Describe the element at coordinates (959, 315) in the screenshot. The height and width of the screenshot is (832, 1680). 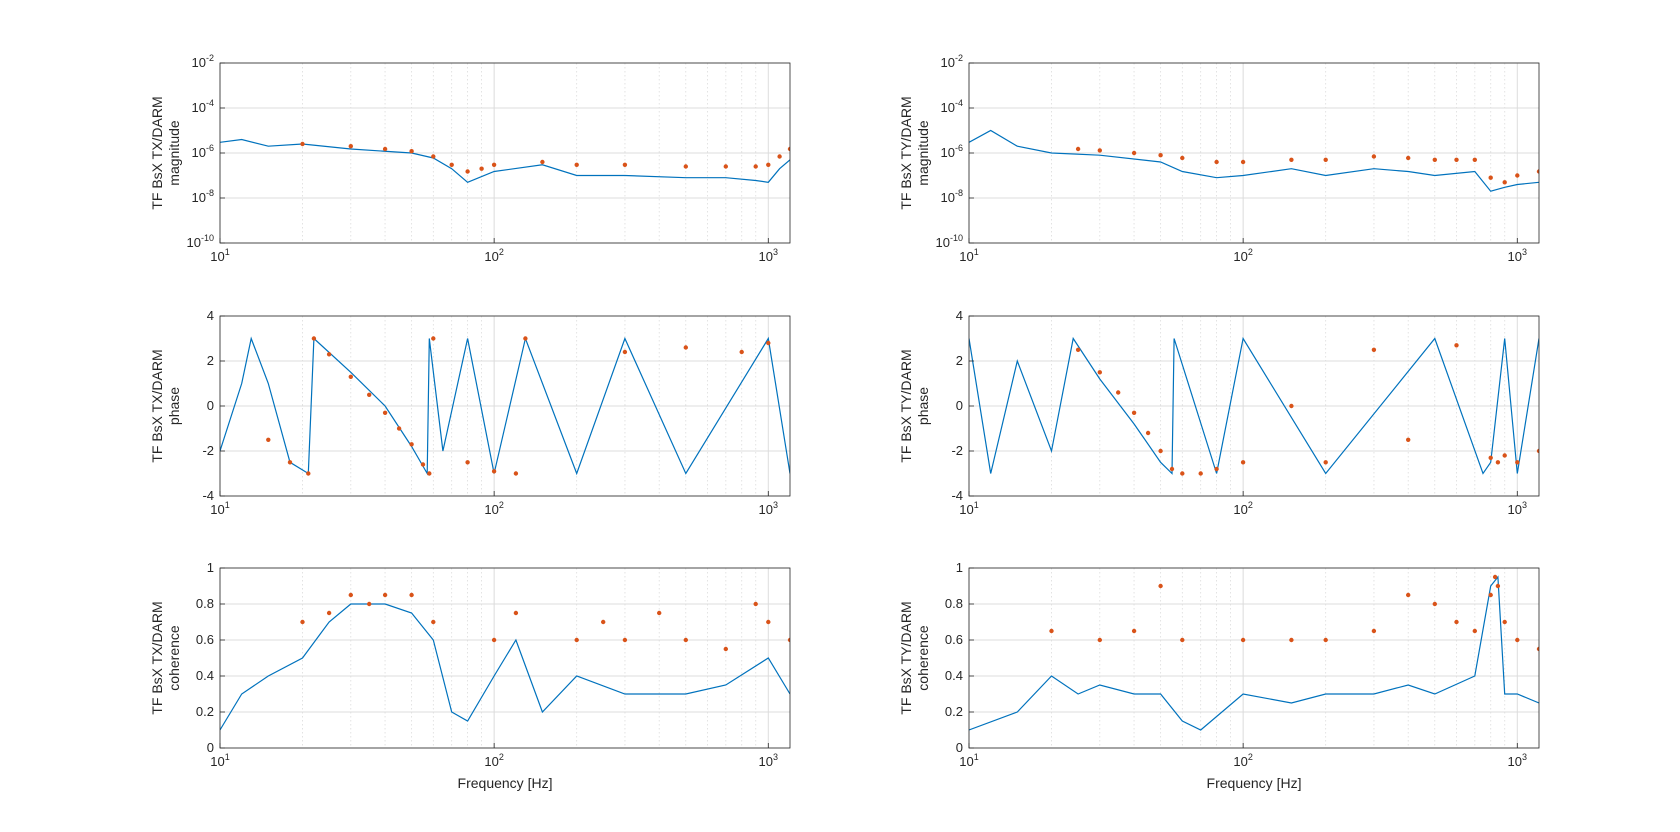
I see `y-tick-label: 4` at that location.